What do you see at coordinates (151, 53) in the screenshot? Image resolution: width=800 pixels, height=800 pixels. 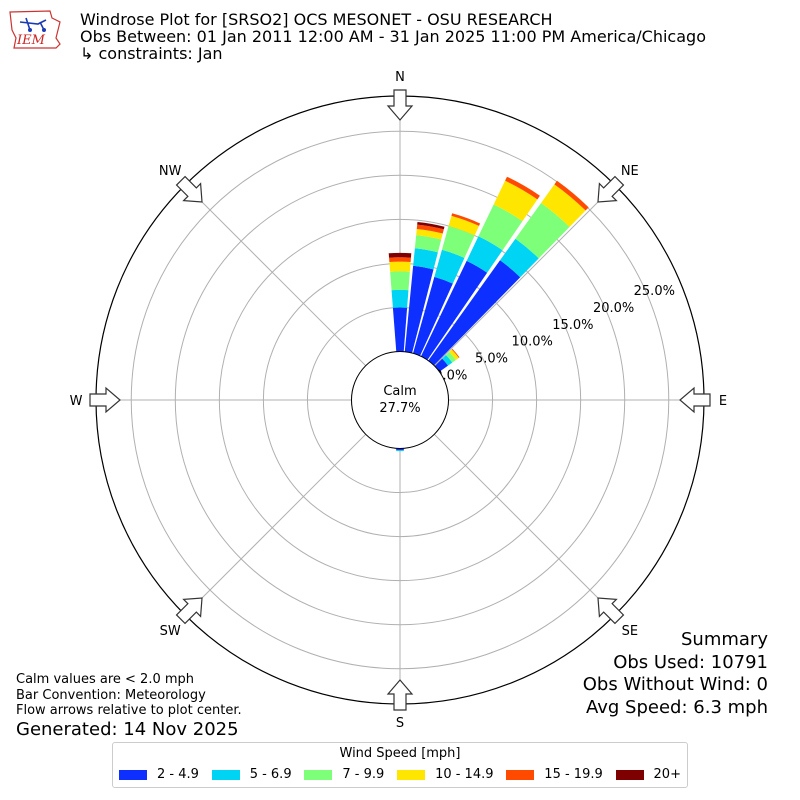 I see `constraints-text: ↳ constraints: Jan` at bounding box center [151, 53].